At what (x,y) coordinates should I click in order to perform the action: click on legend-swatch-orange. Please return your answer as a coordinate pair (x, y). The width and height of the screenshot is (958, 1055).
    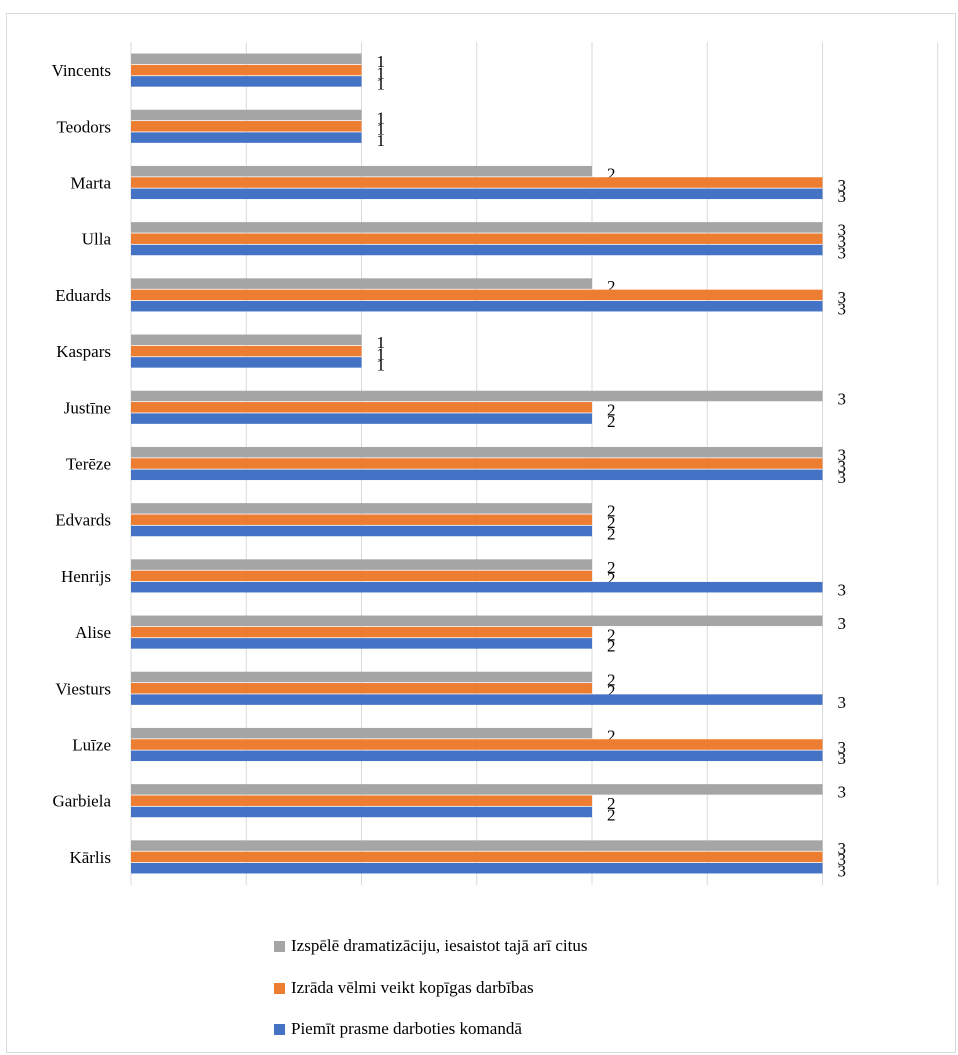
    Looking at the image, I should click on (279, 988).